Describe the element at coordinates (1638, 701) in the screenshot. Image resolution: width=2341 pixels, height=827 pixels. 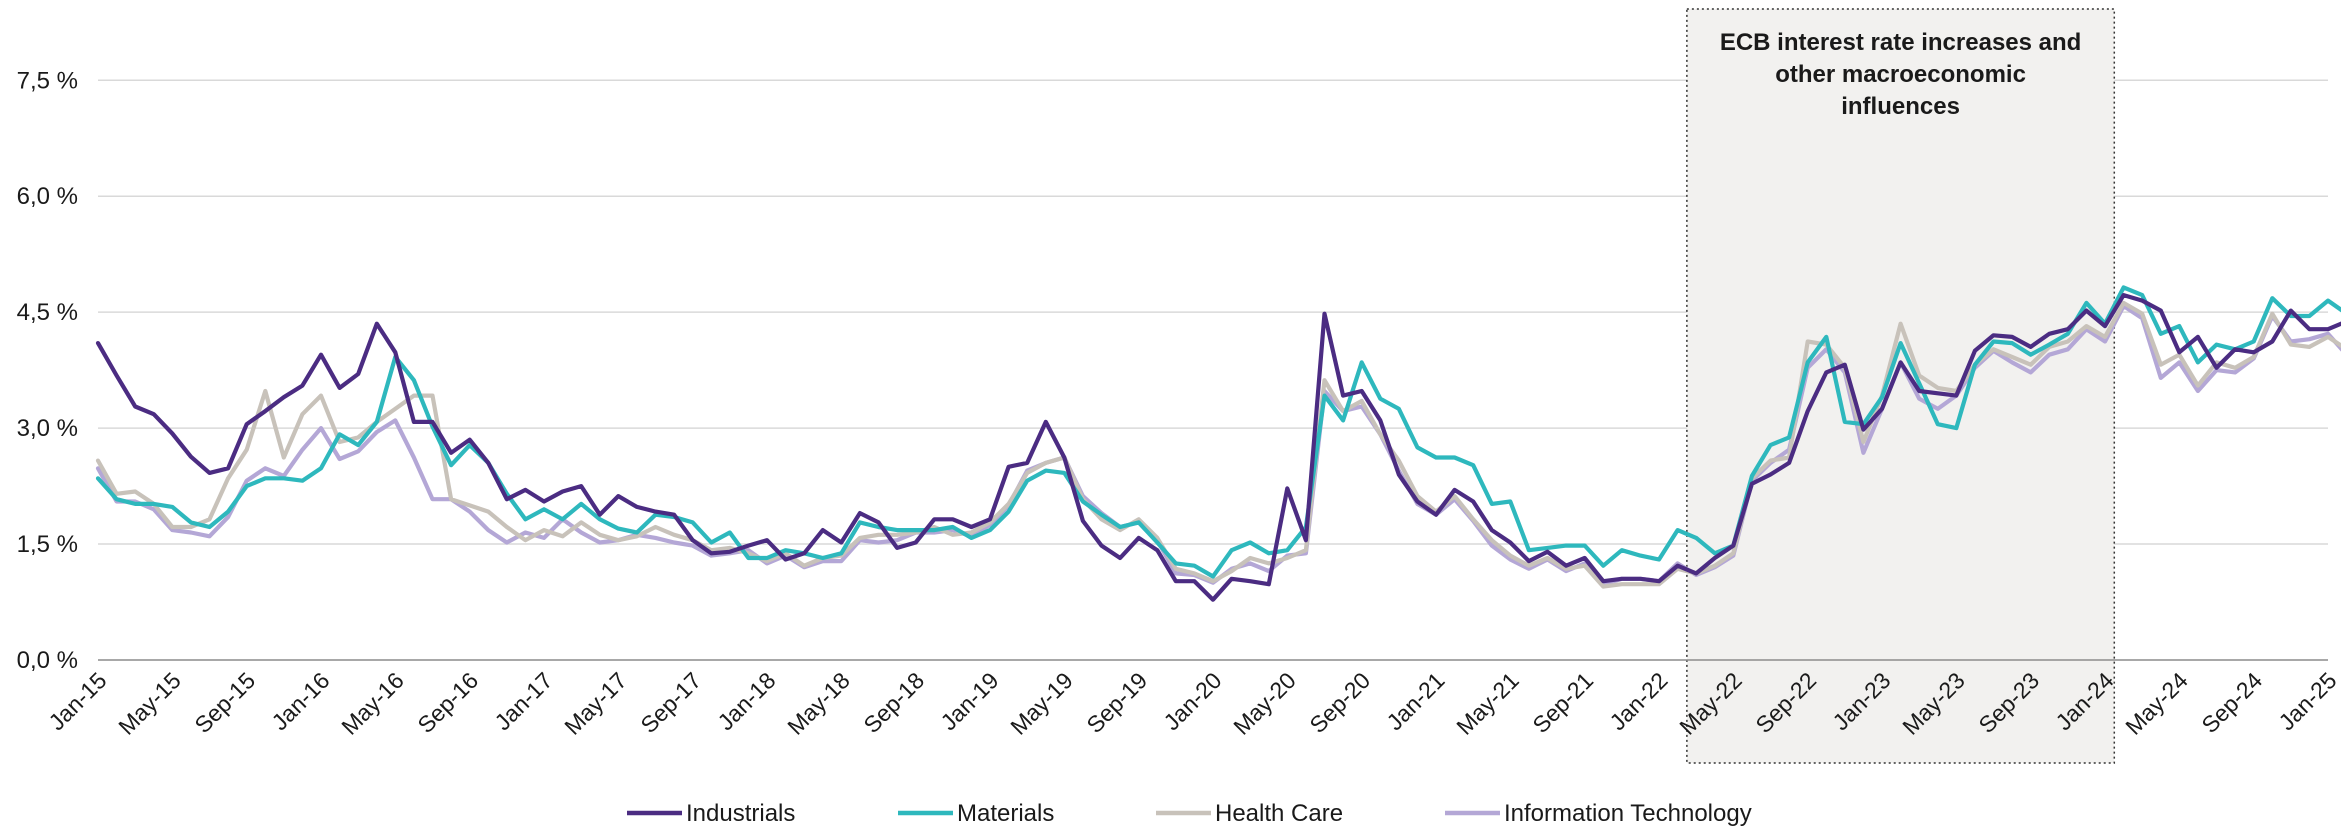
I see `x-tick-label: Jan-22` at that location.